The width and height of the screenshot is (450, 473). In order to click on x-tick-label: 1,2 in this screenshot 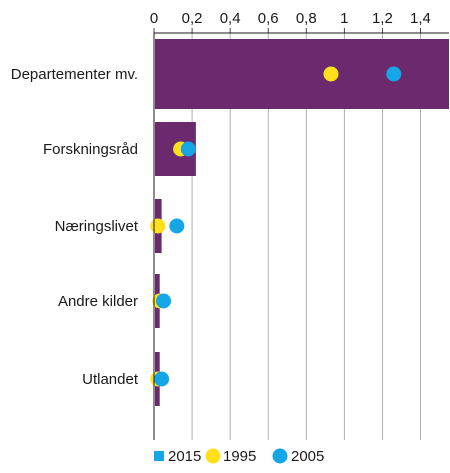, I will do `click(382, 18)`.